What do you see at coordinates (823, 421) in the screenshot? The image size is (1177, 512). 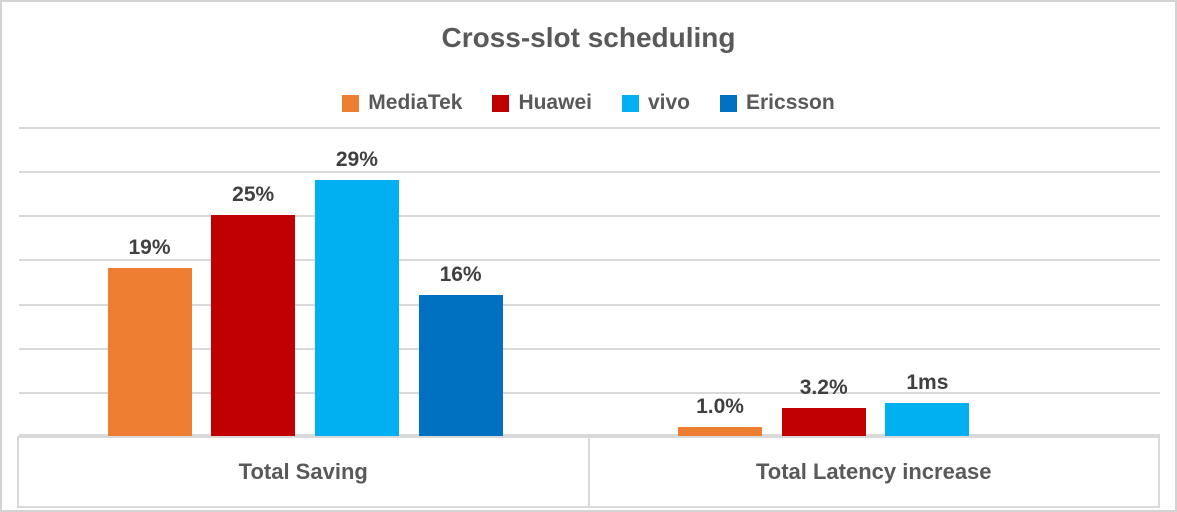 I see `bar-huawei-latency` at bounding box center [823, 421].